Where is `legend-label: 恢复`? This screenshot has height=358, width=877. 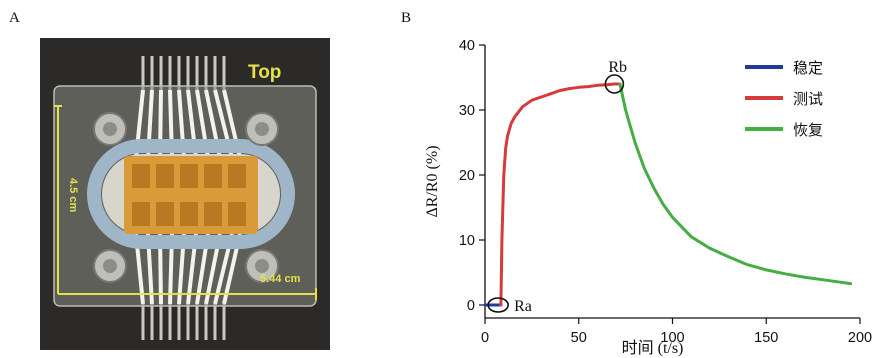
legend-label: 恢复 is located at coordinates (808, 130).